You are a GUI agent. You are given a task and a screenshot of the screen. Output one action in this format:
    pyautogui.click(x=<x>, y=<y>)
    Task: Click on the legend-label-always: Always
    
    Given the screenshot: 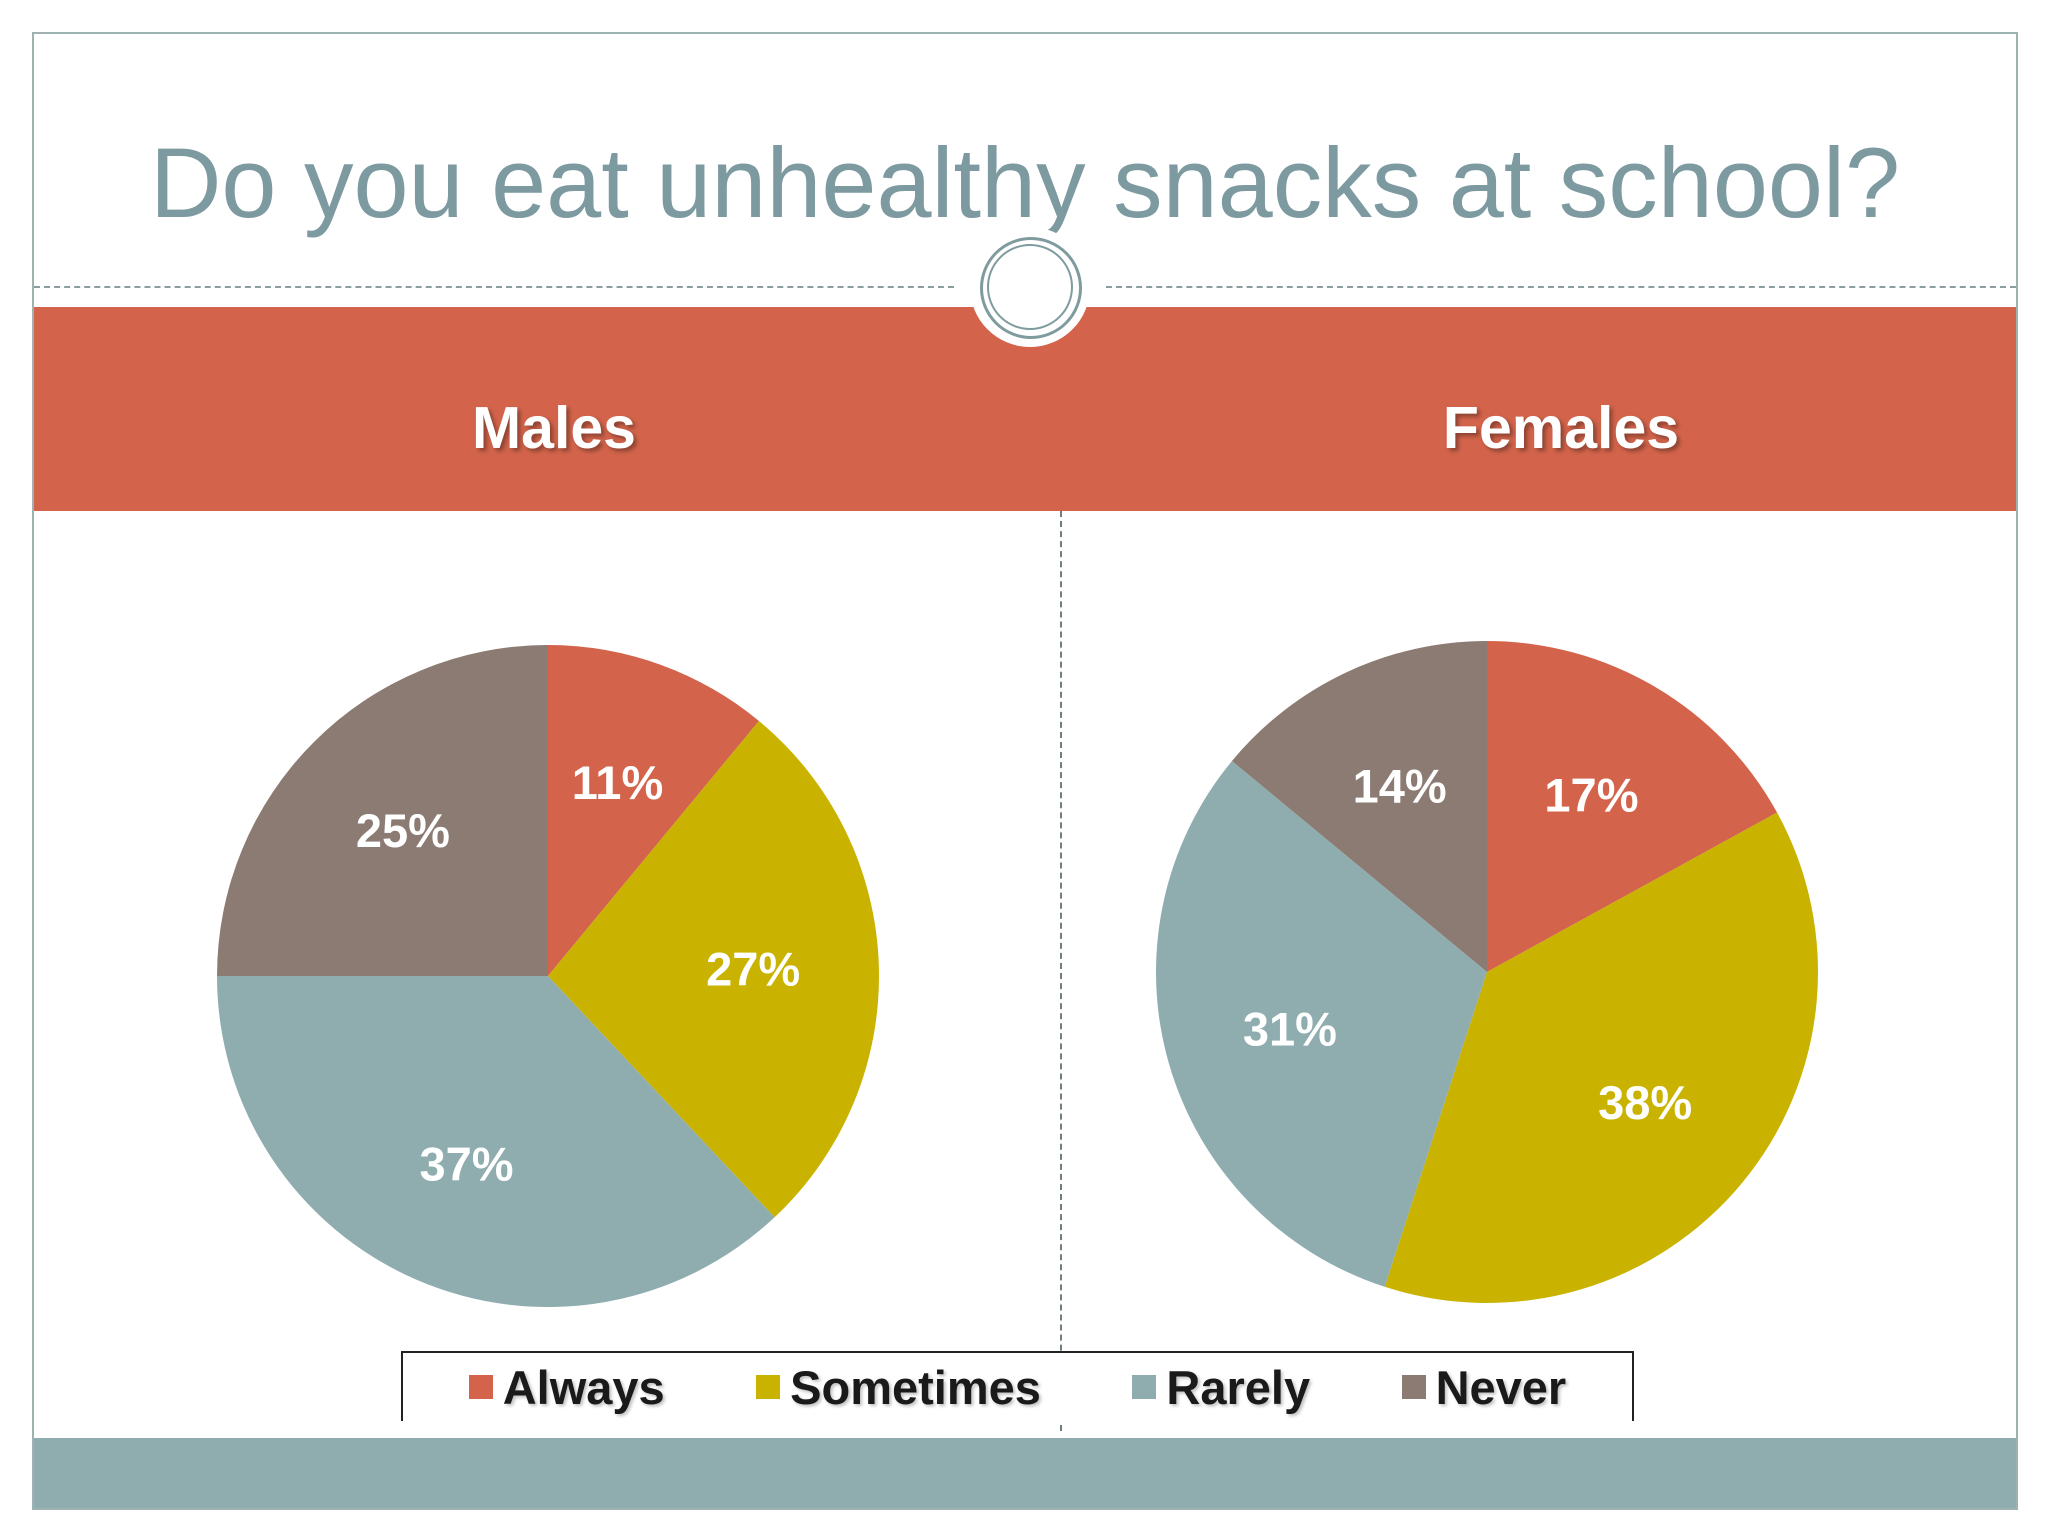 What is the action you would take?
    pyautogui.click(x=583, y=1387)
    